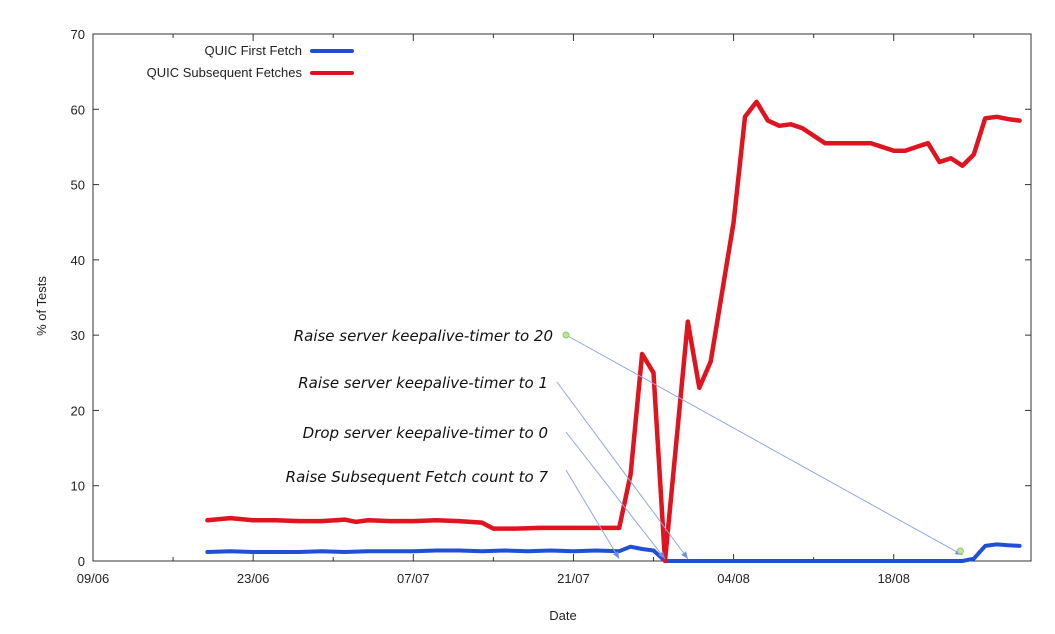 The image size is (1055, 634). Describe the element at coordinates (81, 561) in the screenshot. I see `y-tick-label: 0` at that location.